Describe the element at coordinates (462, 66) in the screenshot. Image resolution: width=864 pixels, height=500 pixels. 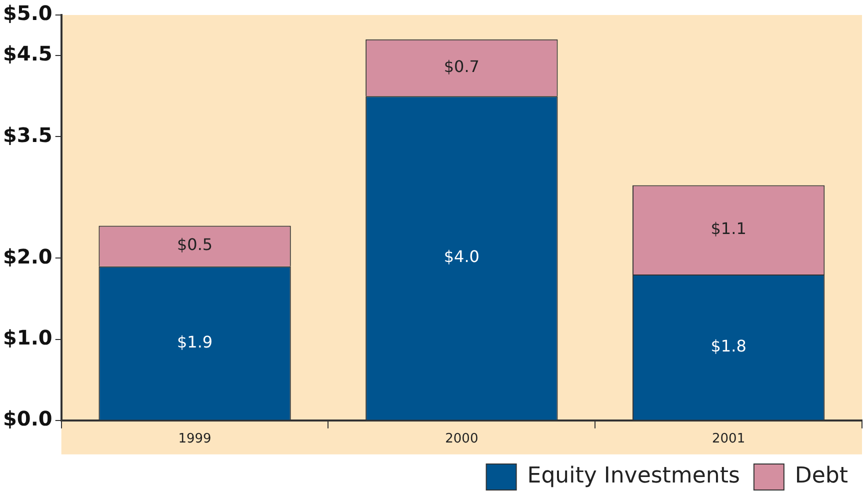
I see `data-label: $0.7` at that location.